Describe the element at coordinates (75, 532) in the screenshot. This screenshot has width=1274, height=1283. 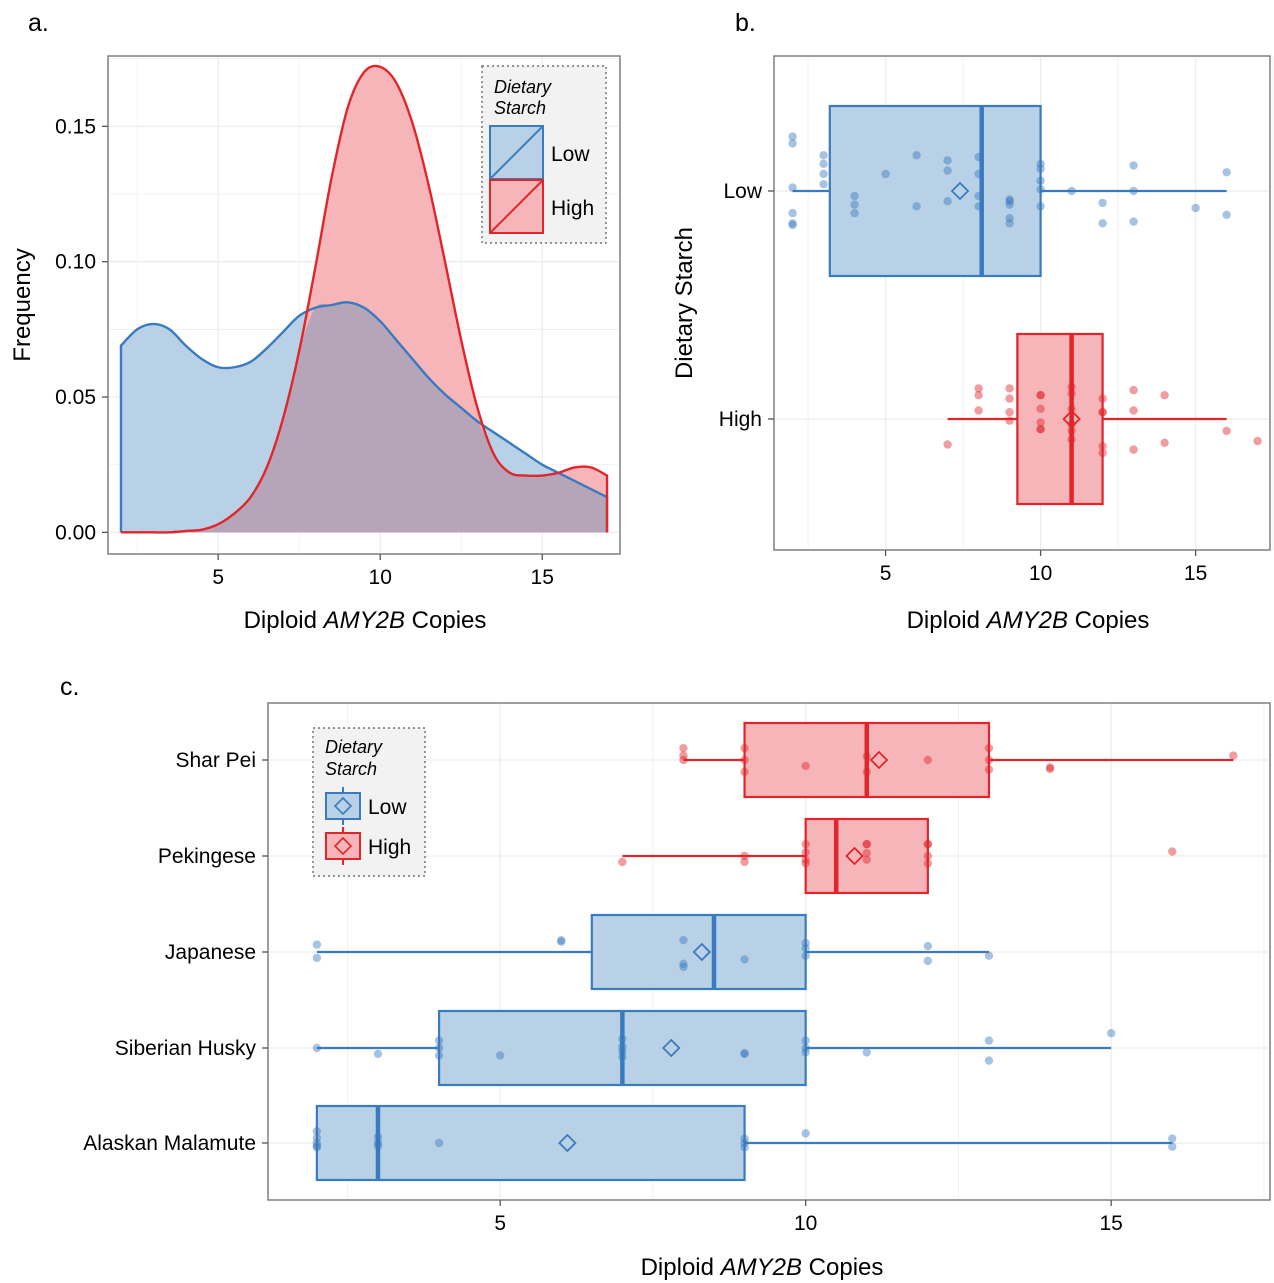
I see `y-tick-label: 0.00` at that location.